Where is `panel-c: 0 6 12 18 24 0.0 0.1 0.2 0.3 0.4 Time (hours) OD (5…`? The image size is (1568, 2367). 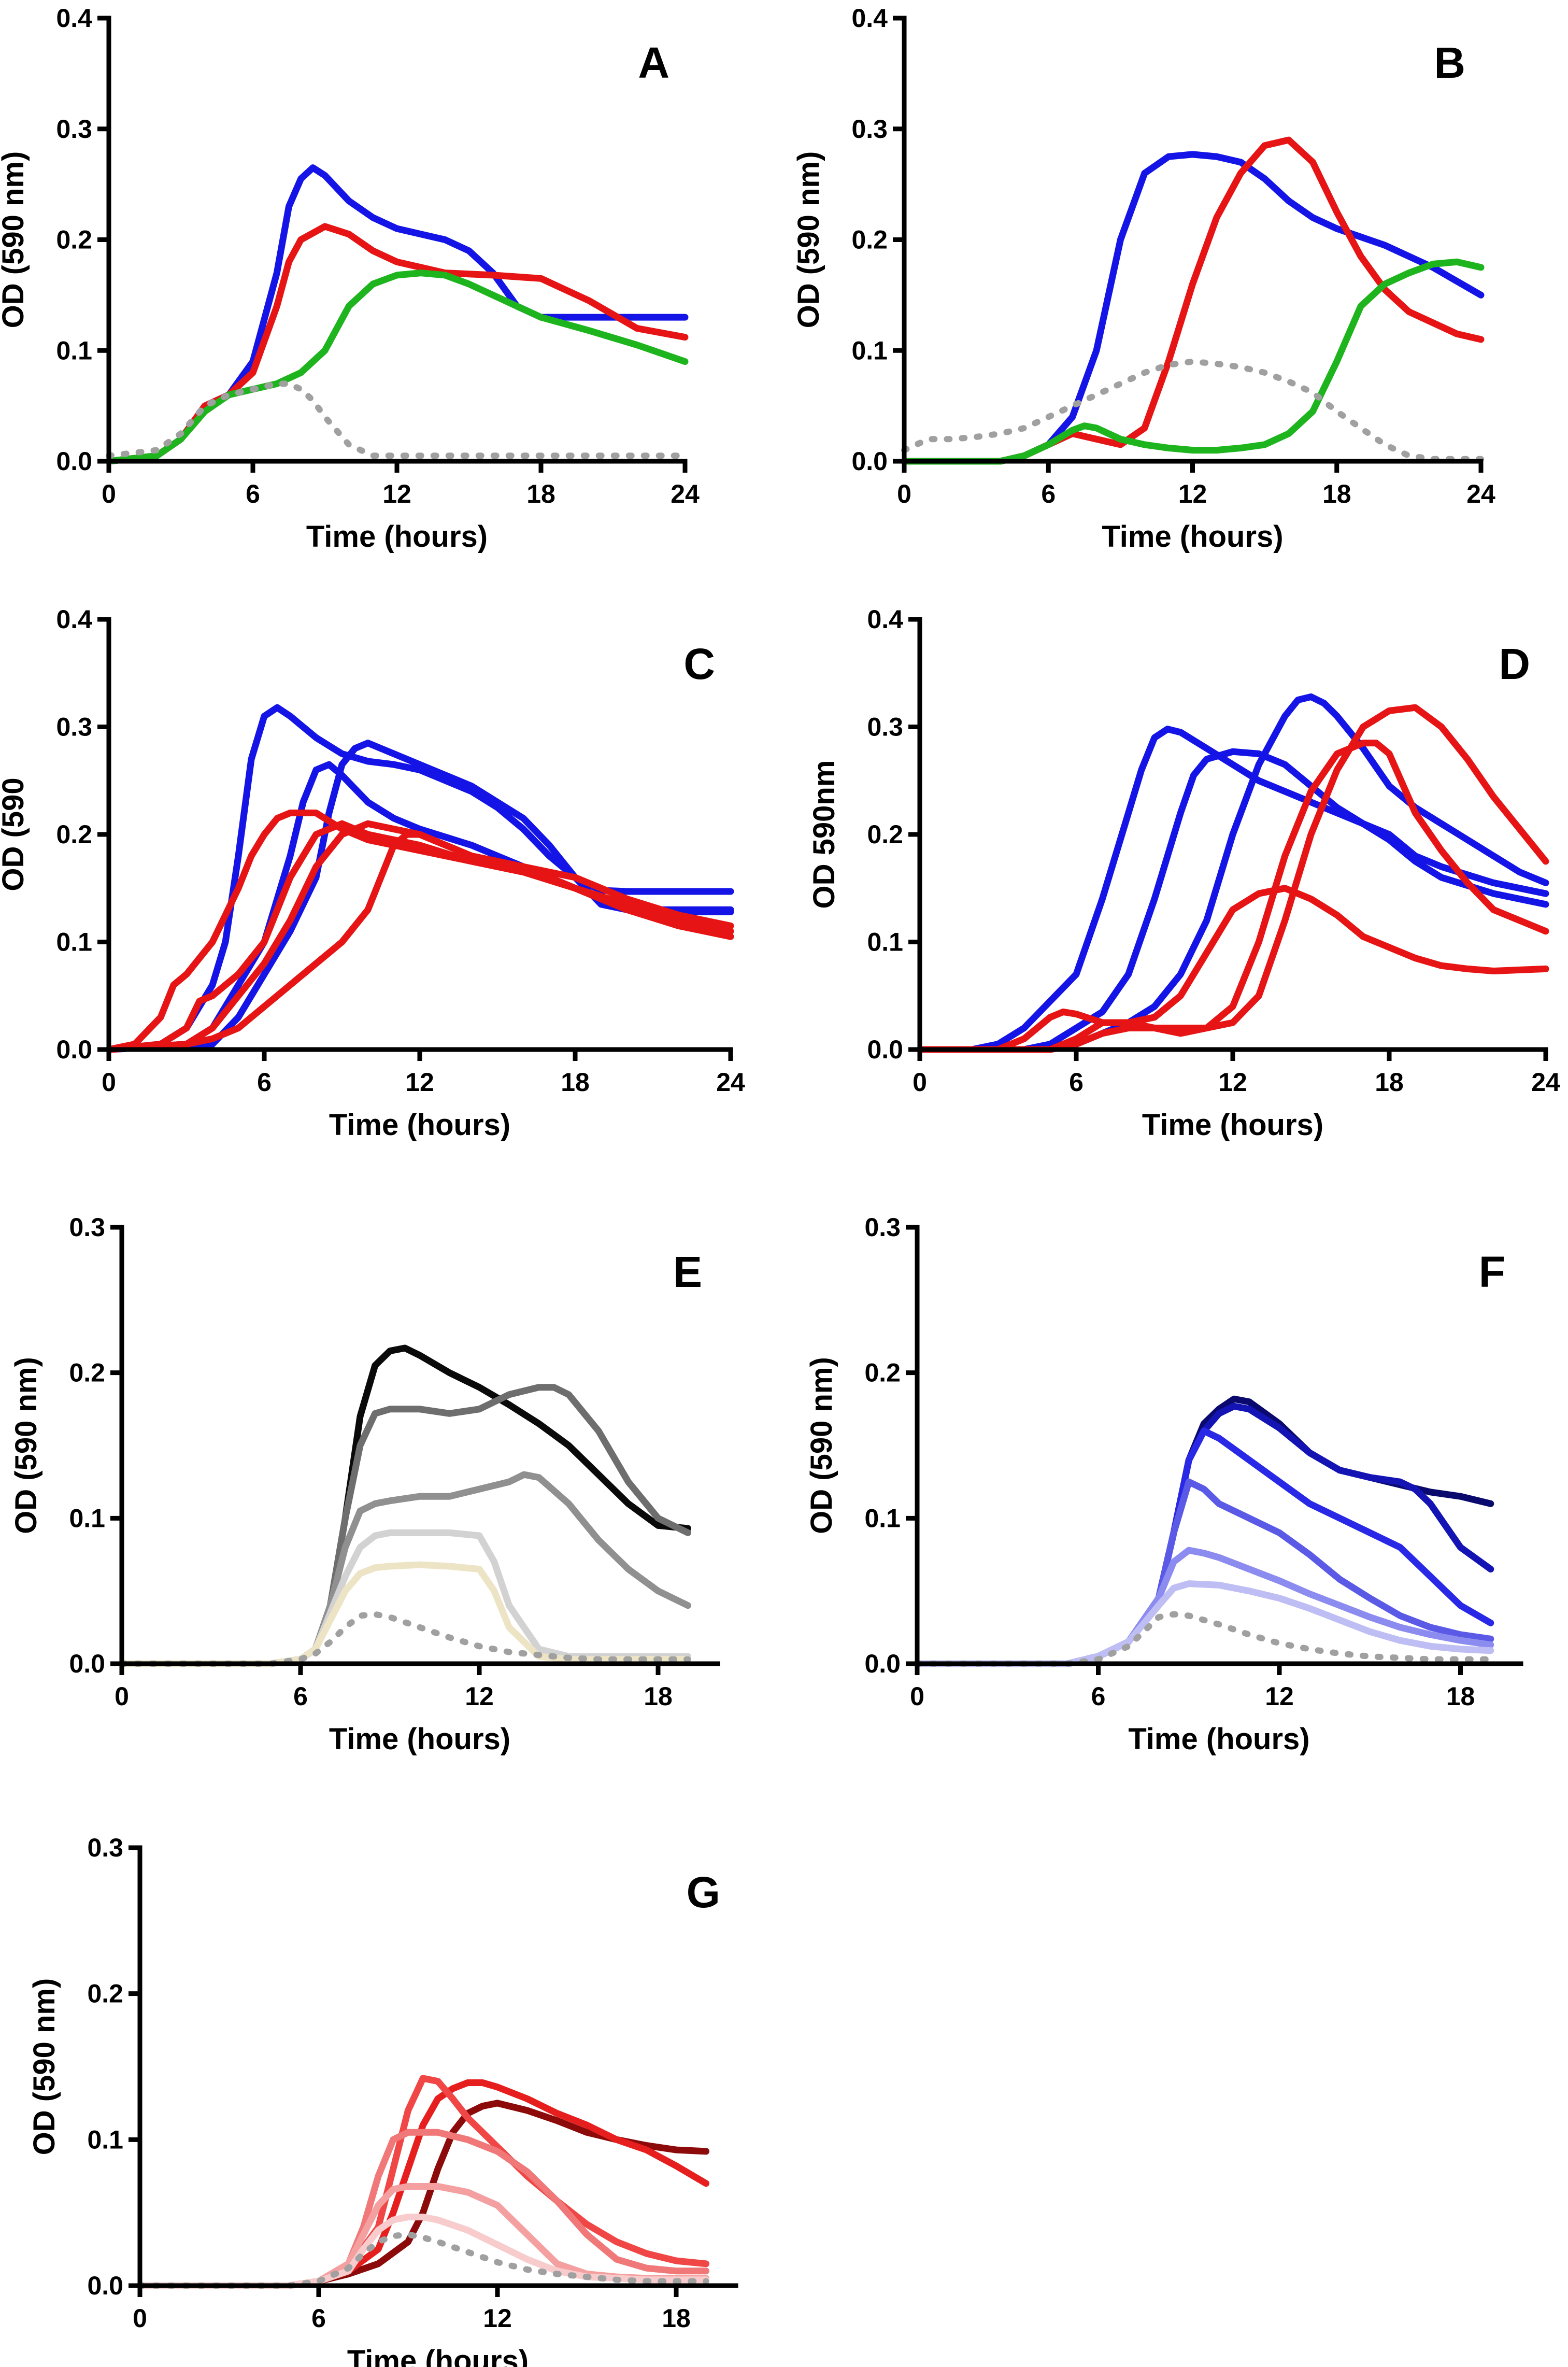
panel-c: 0 6 12 18 24 0.0 0.1 0.2 0.3 0.4 Time (hours) OD (5… is located at coordinates (372, 873).